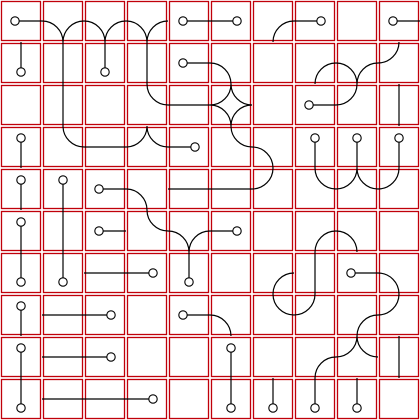 The width and height of the screenshot is (420, 420). I want to click on tile-r10-c2, so click(63, 399).